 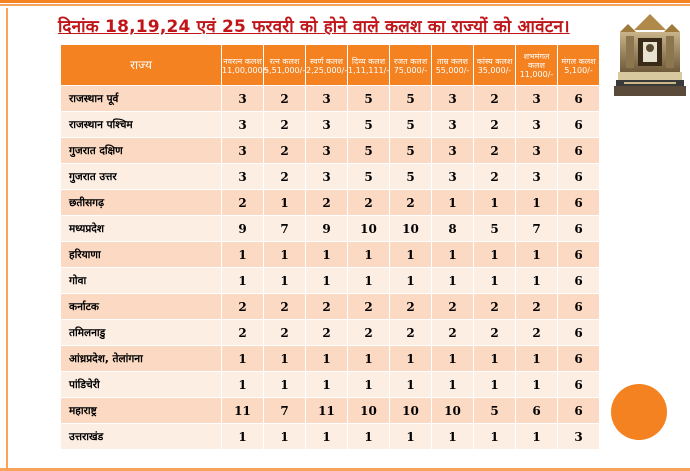 I want to click on table-row: तमिलनाडु 2 2 2 2 2 2 2 2 6, so click(x=330, y=332).